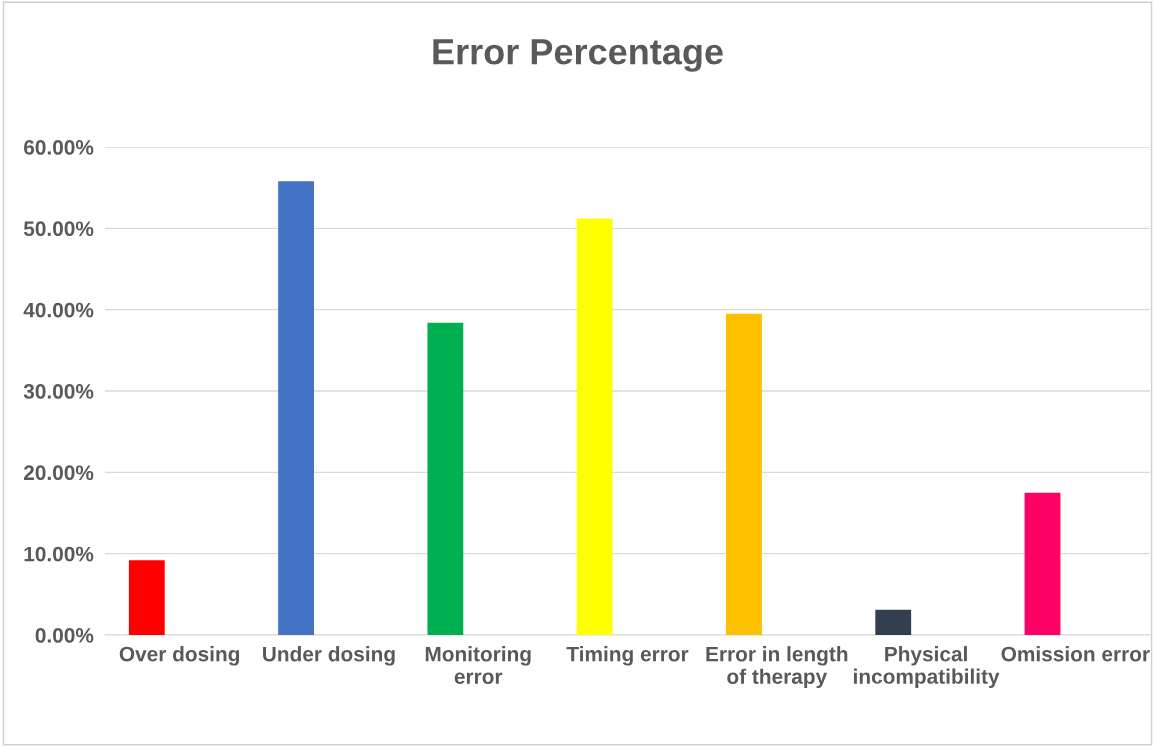 The width and height of the screenshot is (1155, 747). Describe the element at coordinates (927, 667) in the screenshot. I see `x-tick-label: Physical incompatibility` at that location.